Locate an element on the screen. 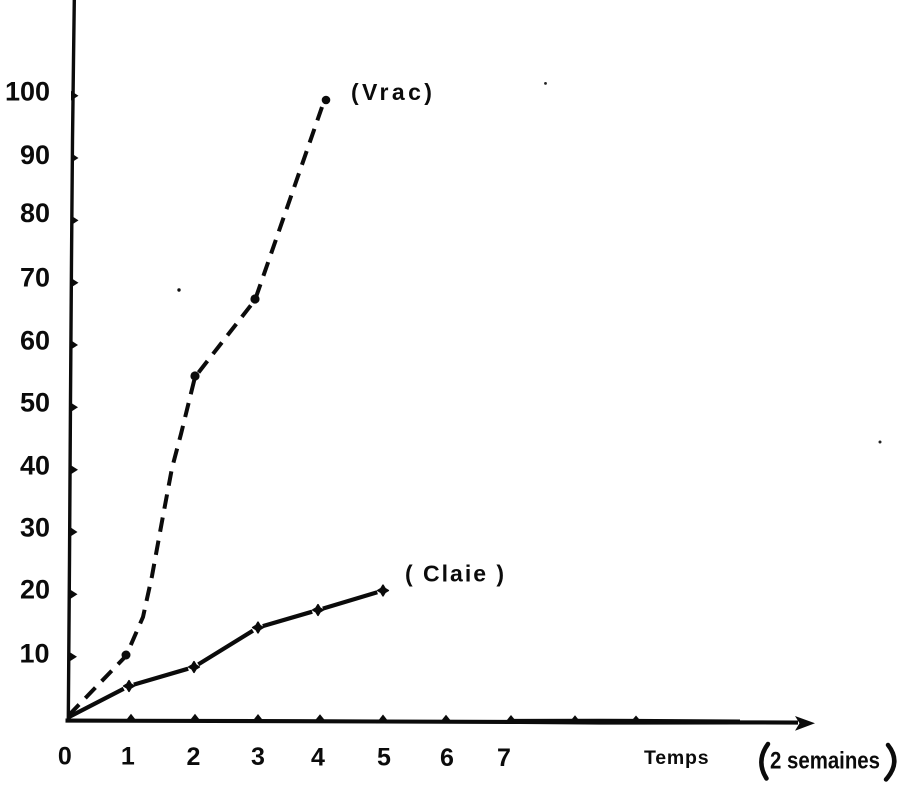  svg-text: ( Claie ) is located at coordinates (455, 574).